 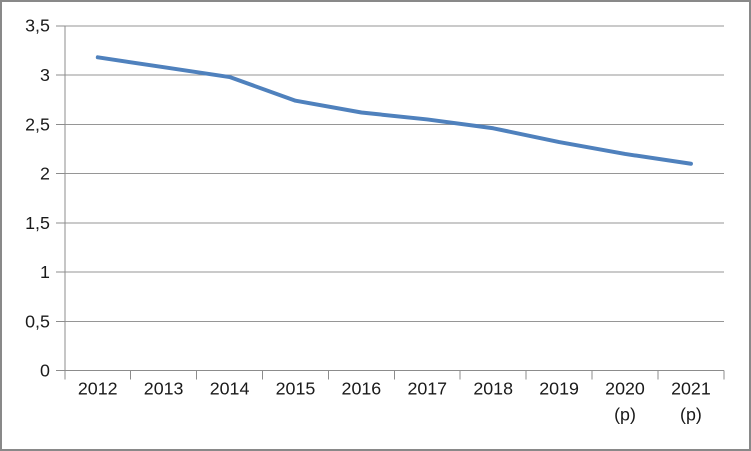 I want to click on y-tick-label: 2, so click(x=45, y=174).